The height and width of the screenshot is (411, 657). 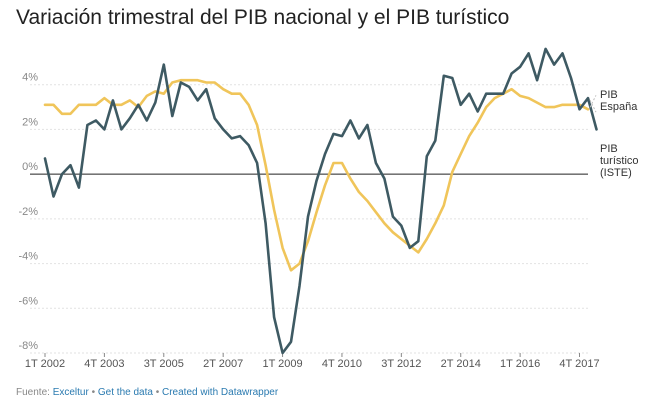 I want to click on footer-prefix: Fuente:, so click(x=34, y=392).